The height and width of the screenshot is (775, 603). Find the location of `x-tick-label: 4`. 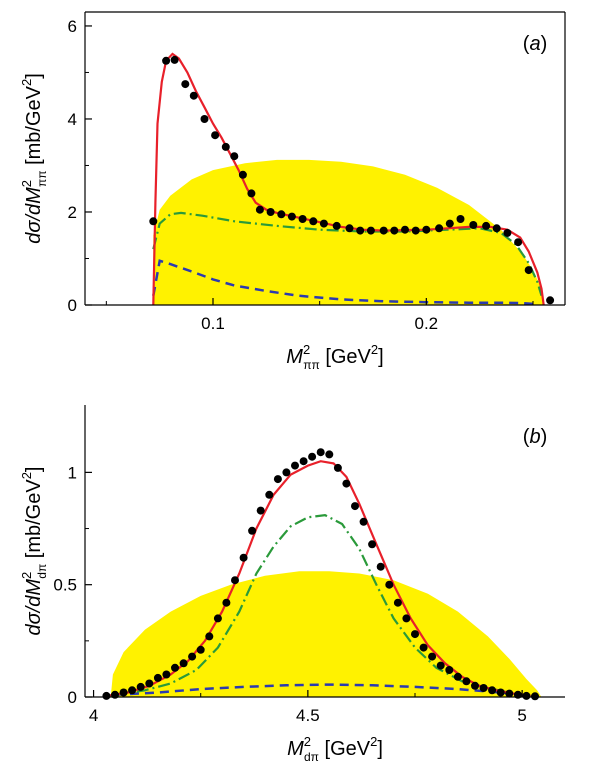

x-tick-label: 4 is located at coordinates (93, 715).